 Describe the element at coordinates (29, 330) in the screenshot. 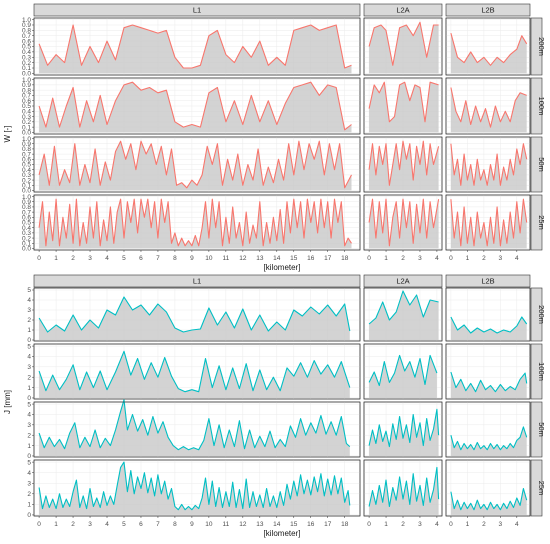

I see `y-tick-label: 1` at that location.